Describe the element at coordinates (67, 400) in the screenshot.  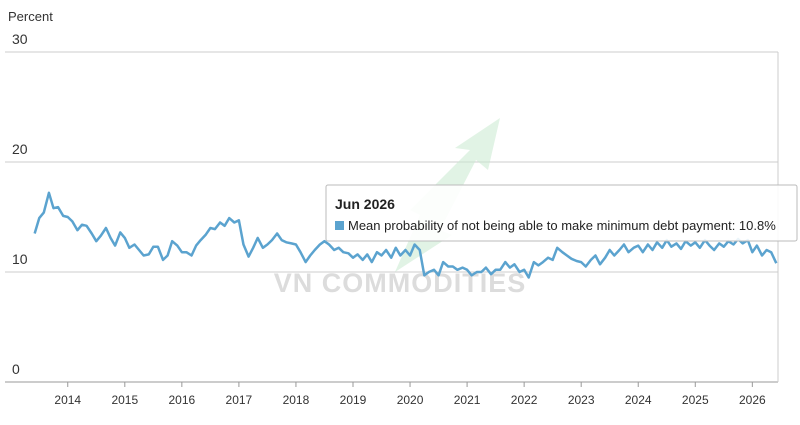
I see `x-tick-label: 2014` at that location.